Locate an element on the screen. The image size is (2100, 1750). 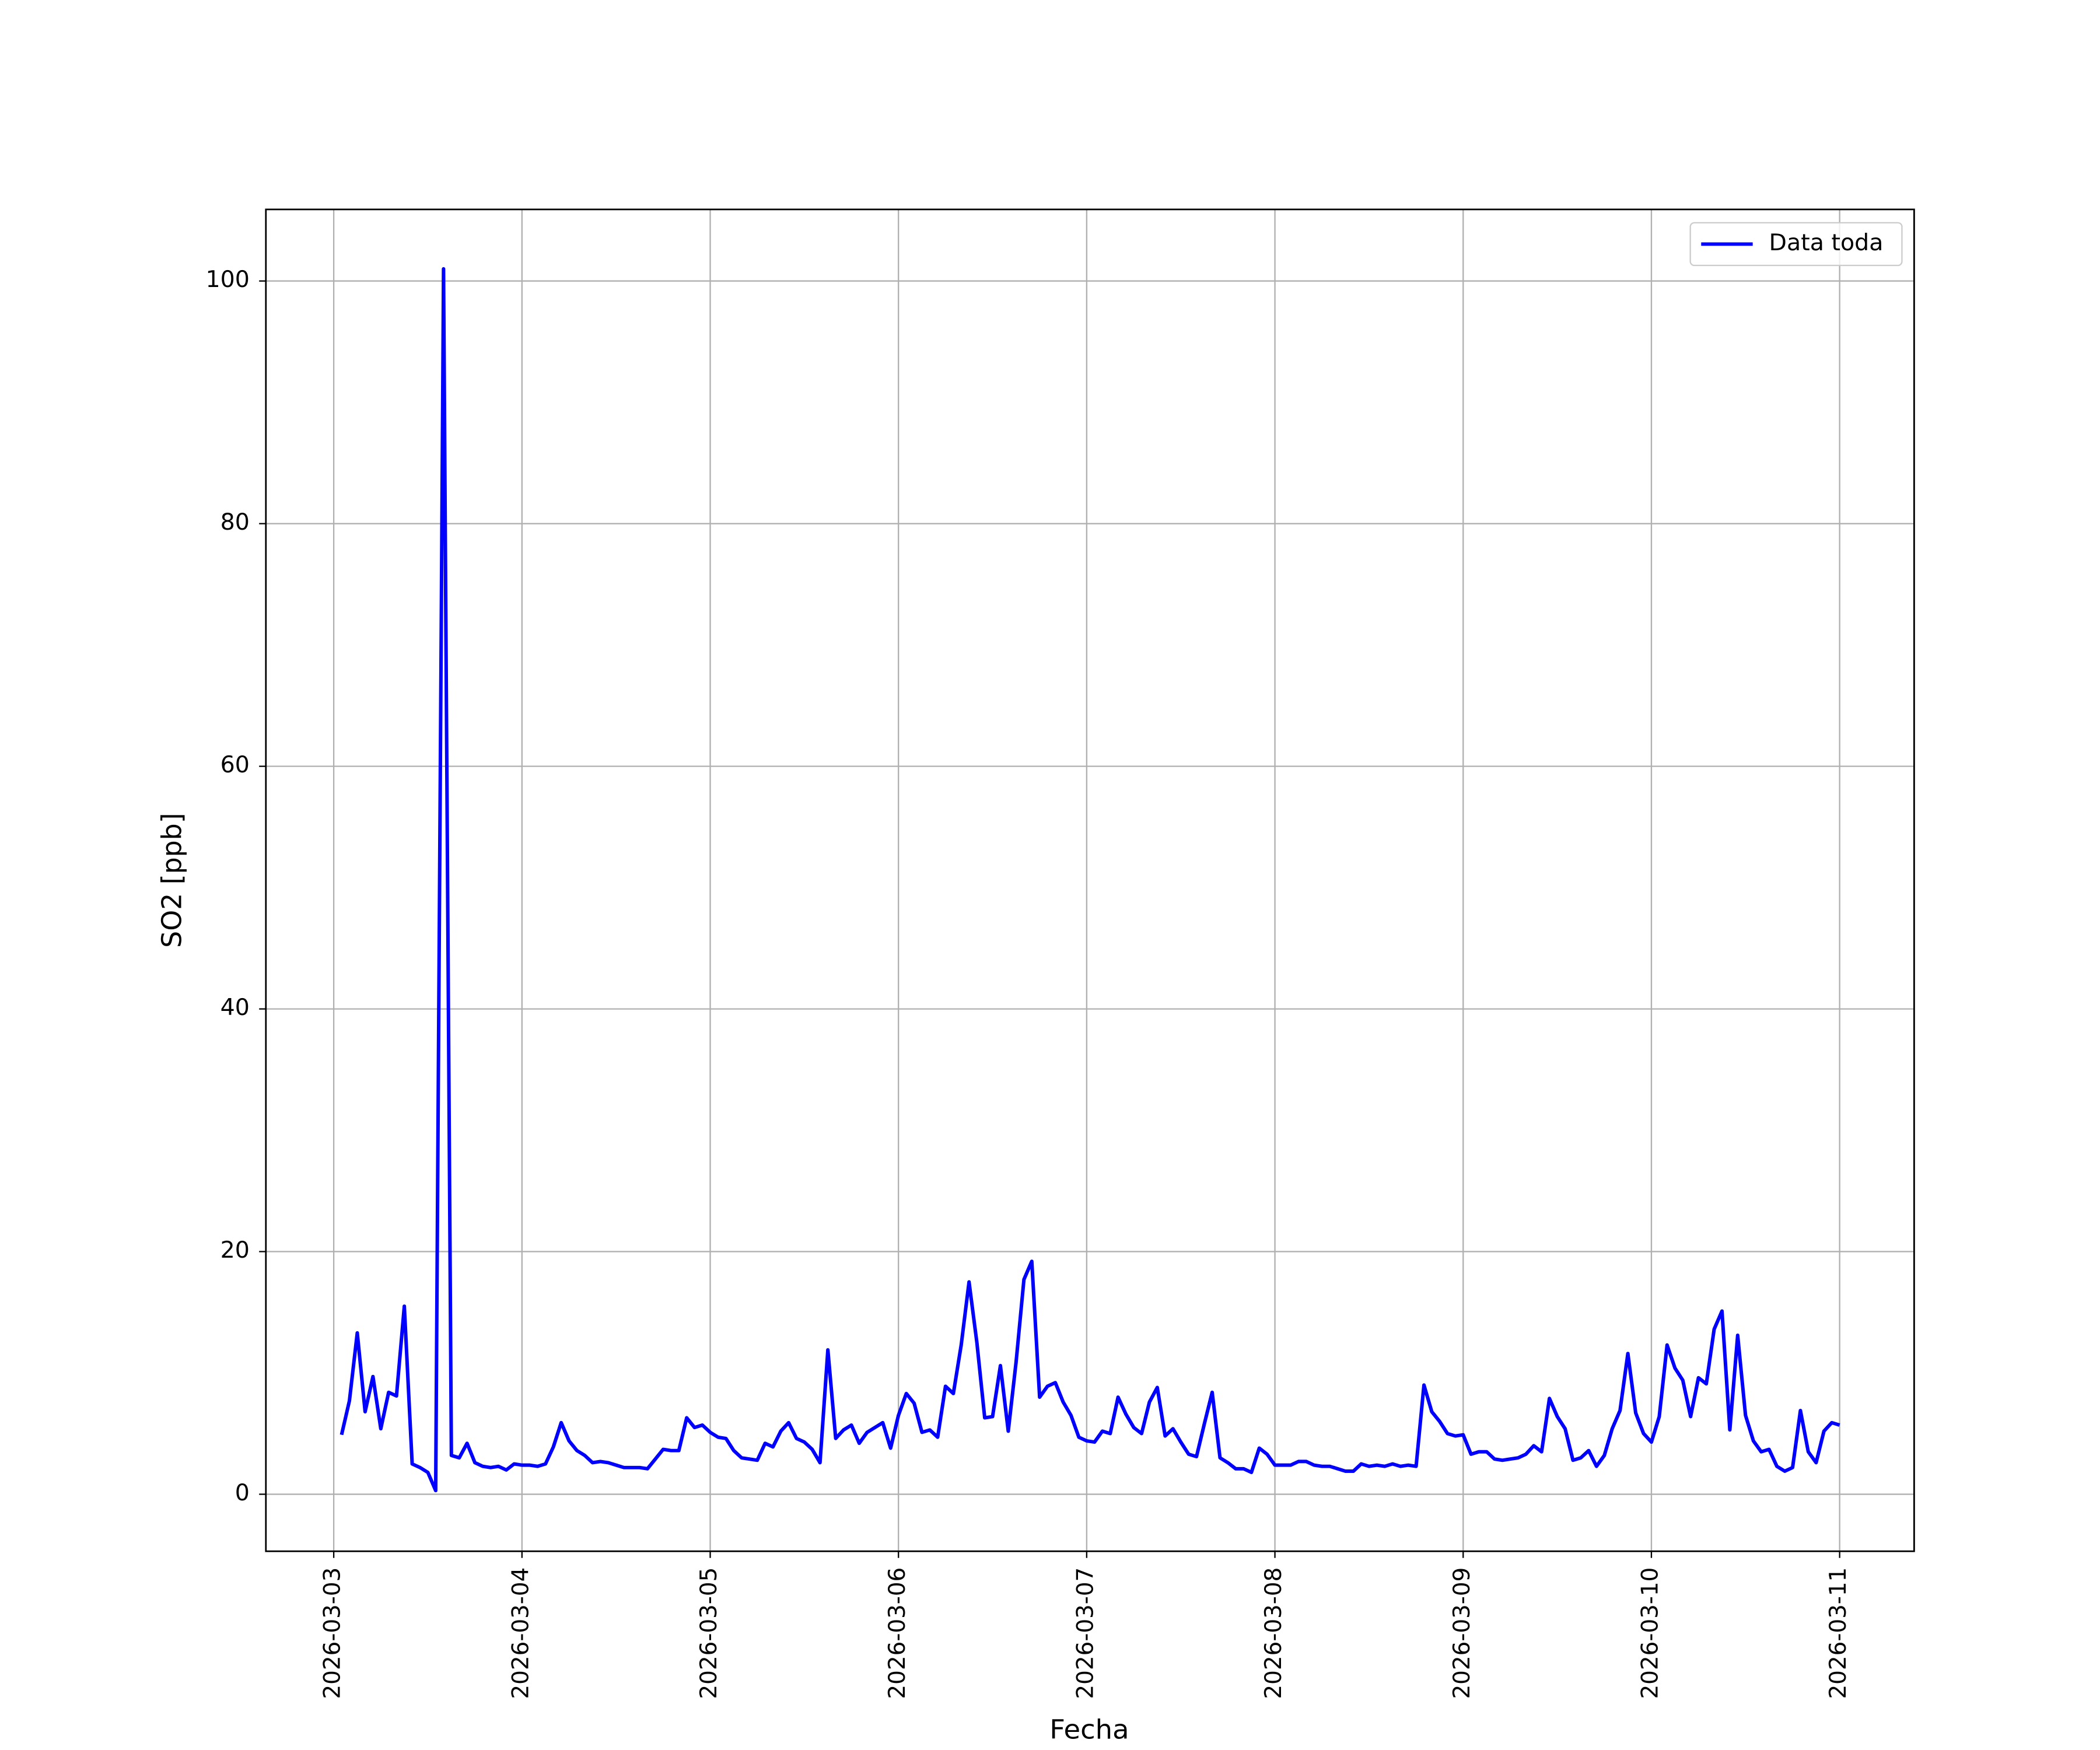
y-tick-label: 20 is located at coordinates (235, 1251).